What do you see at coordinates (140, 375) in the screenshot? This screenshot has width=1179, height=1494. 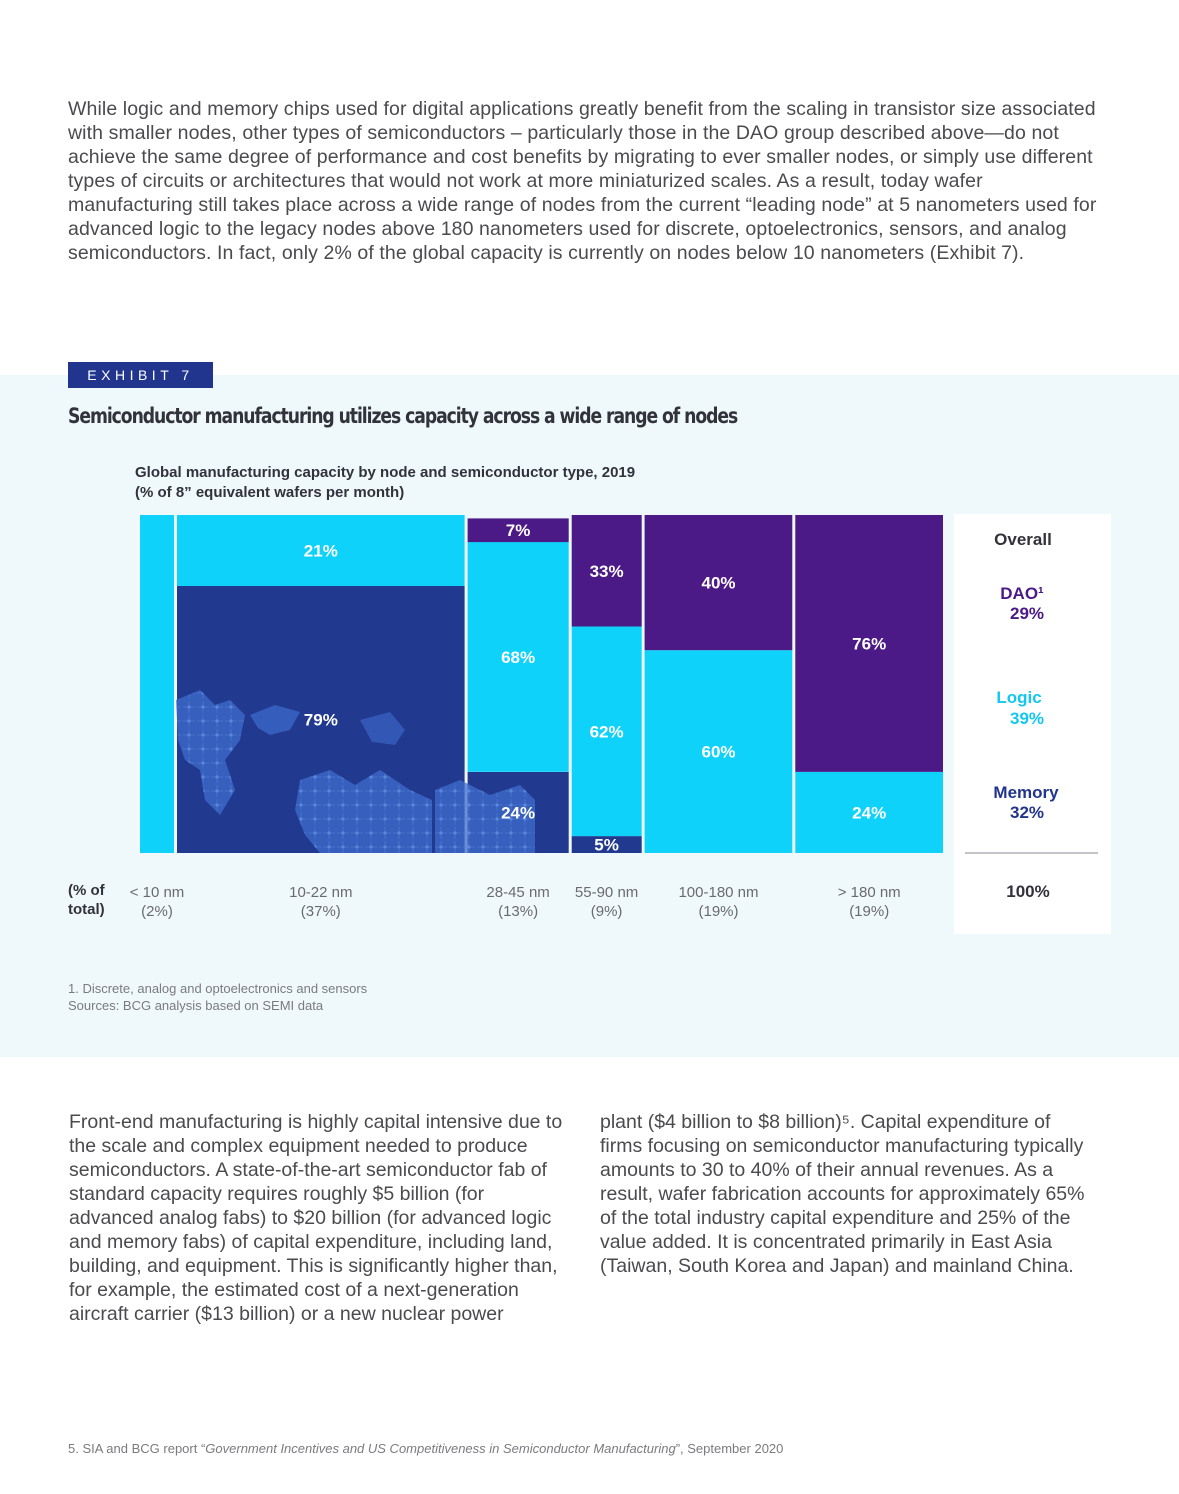 I see `exhibit-tag: EXHIBIT 7` at bounding box center [140, 375].